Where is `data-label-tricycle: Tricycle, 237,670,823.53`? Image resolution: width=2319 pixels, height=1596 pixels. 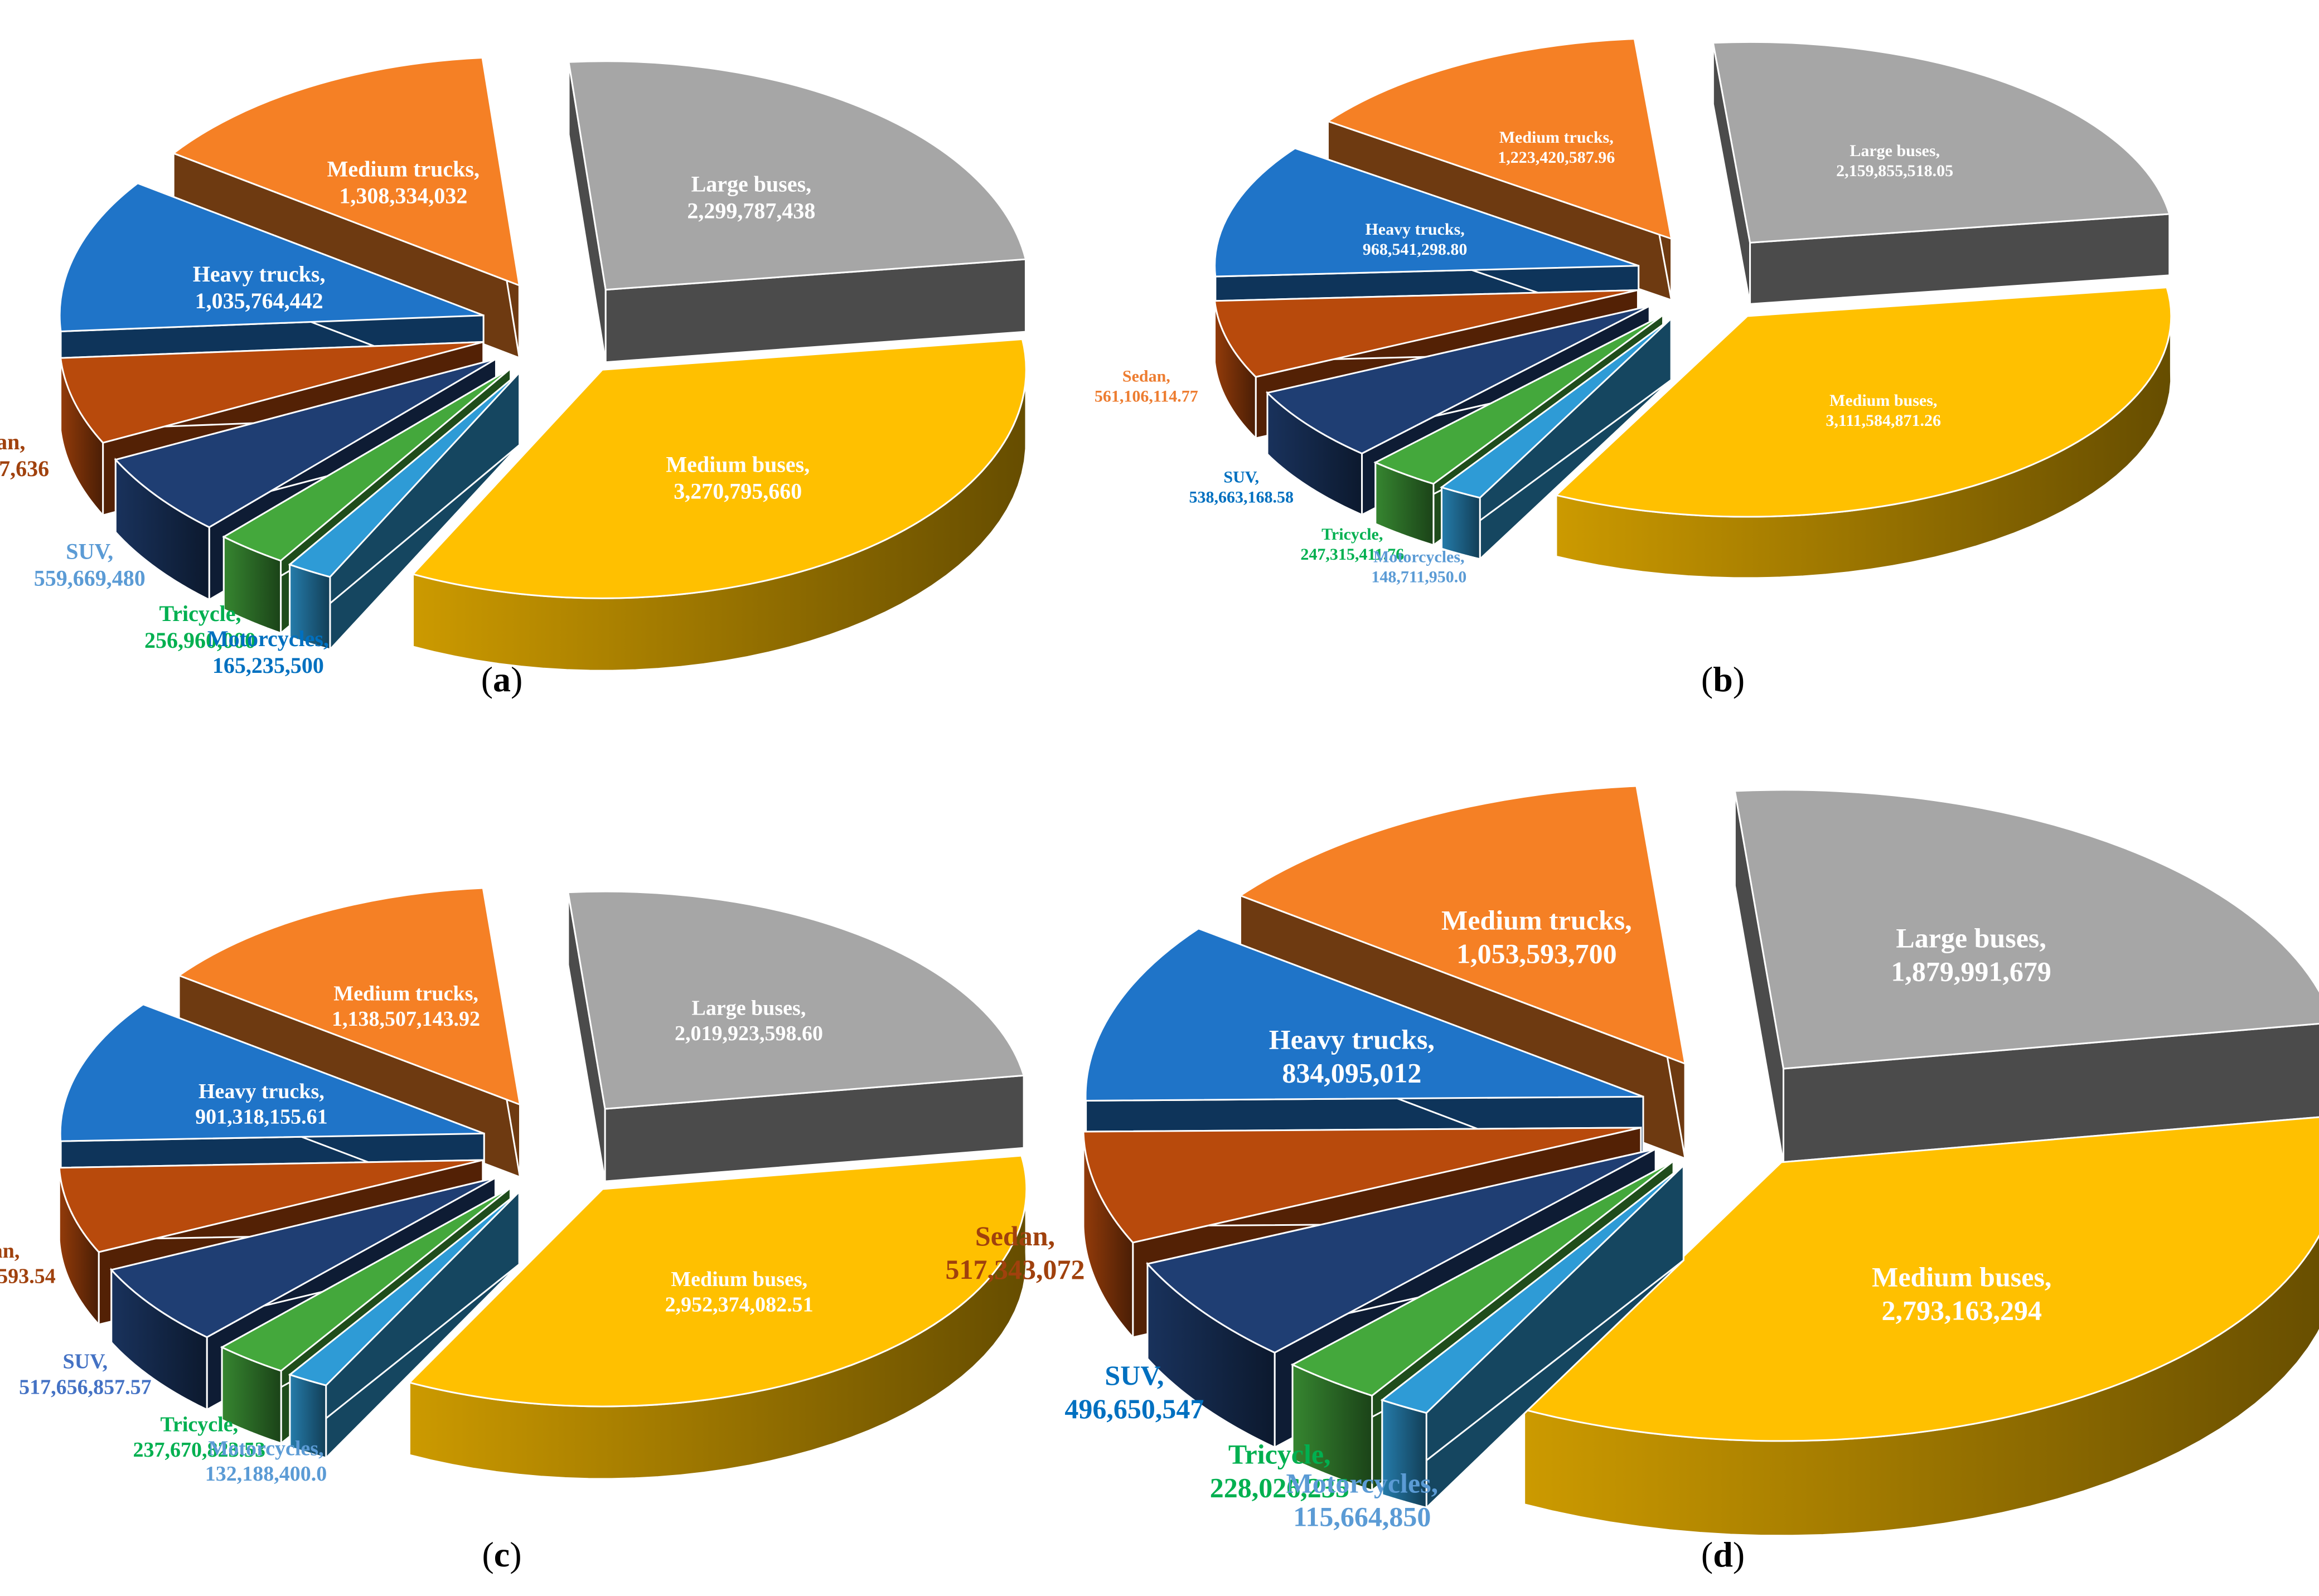
data-label-tricycle: Tricycle, 237,670,823.53 is located at coordinates (199, 1437).